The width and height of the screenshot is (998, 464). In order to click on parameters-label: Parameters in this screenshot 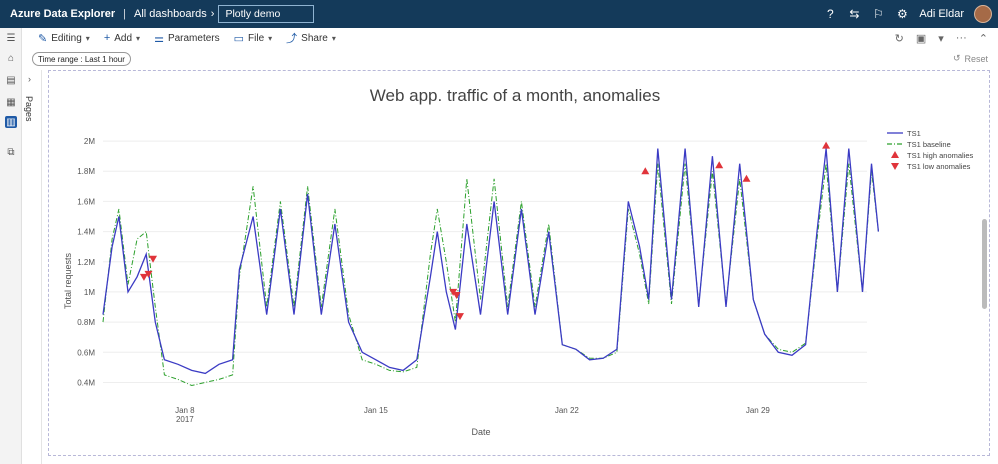, I will do `click(193, 38)`.